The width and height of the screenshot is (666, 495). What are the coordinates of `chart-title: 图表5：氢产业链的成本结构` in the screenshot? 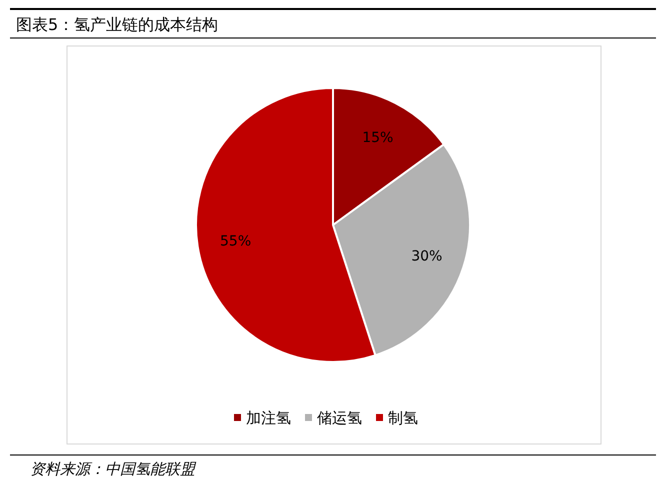 It's located at (117, 24).